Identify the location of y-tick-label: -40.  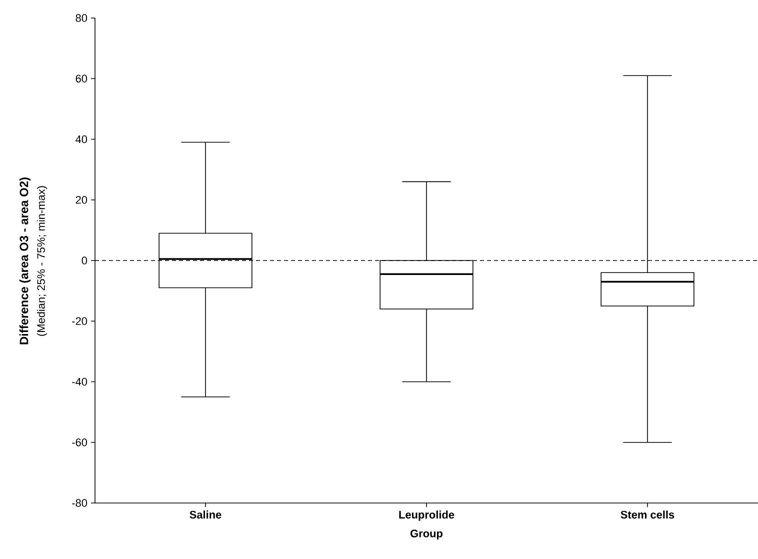
(80, 382).